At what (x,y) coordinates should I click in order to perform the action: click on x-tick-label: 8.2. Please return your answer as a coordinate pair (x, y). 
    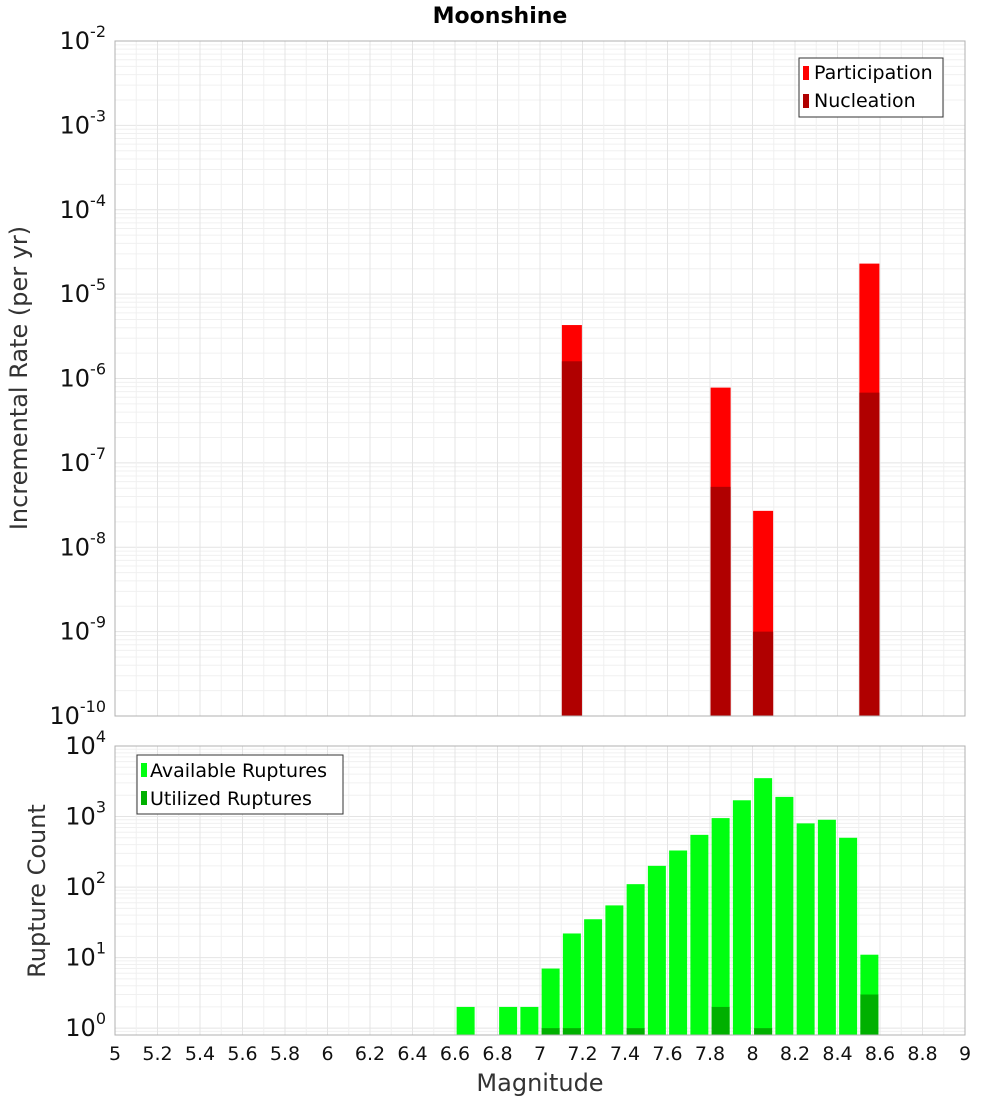
    Looking at the image, I should click on (795, 1054).